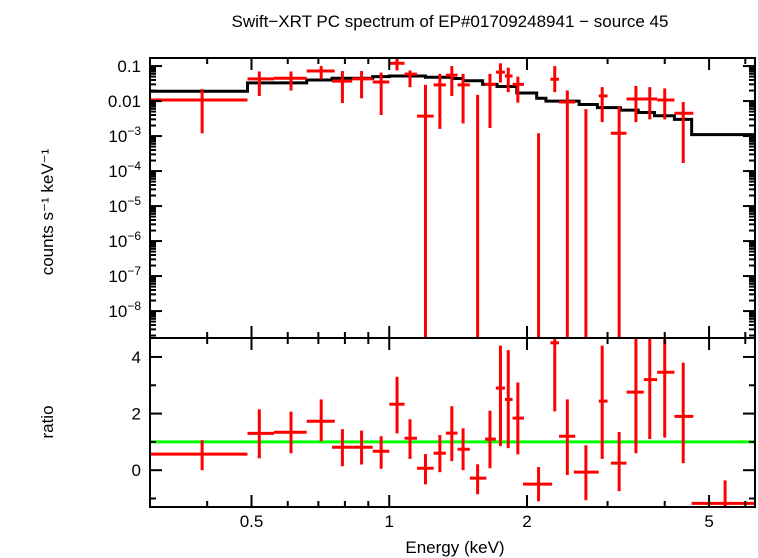 This screenshot has height=558, width=758. I want to click on y-tick-label-spectrum: 10⁻⁵, so click(124, 205).